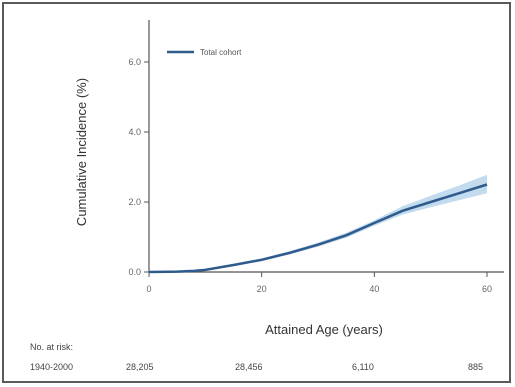  What do you see at coordinates (52, 367) in the screenshot?
I see `risk-row-label: 1940-2000` at bounding box center [52, 367].